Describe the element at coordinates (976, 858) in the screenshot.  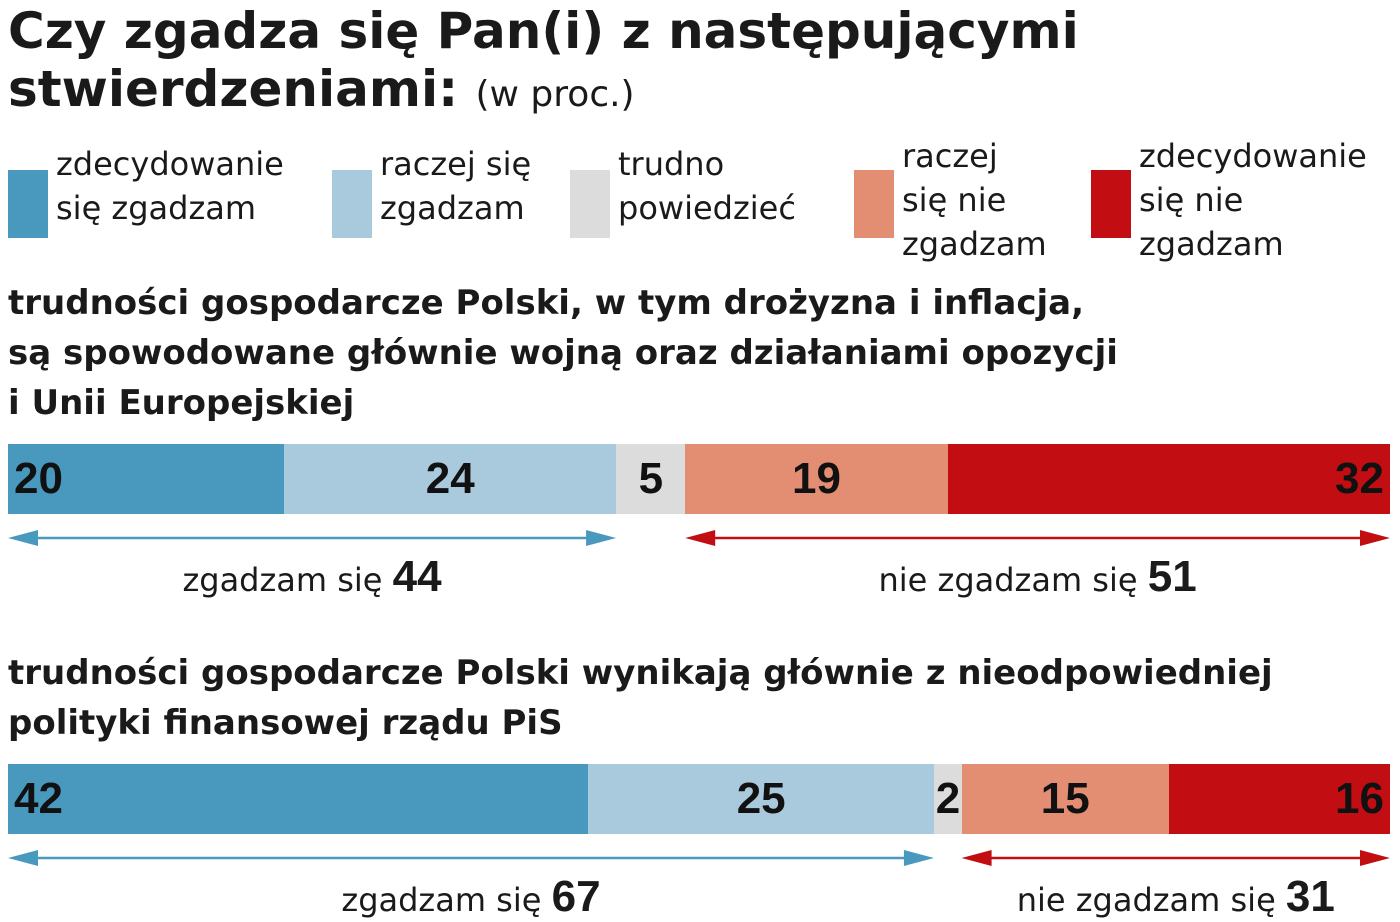
I see `disagree-arrow-2-head-left` at that location.